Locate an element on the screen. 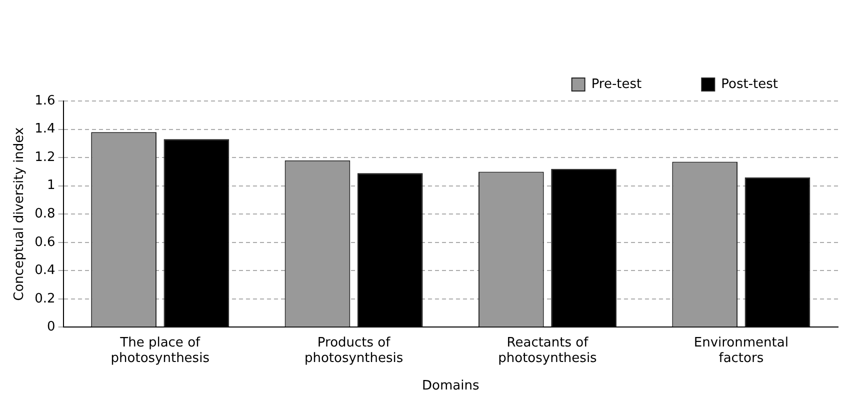  y-tick-label: 0.6 is located at coordinates (45, 242).